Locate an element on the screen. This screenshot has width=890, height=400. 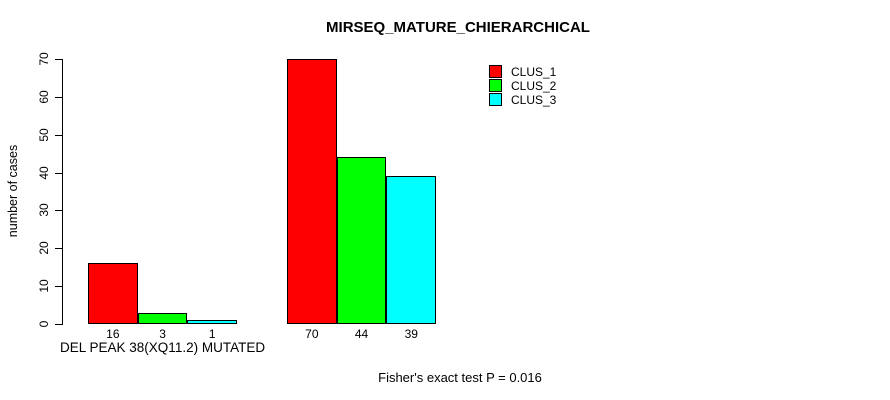
bar-value-label: 70 is located at coordinates (312, 334).